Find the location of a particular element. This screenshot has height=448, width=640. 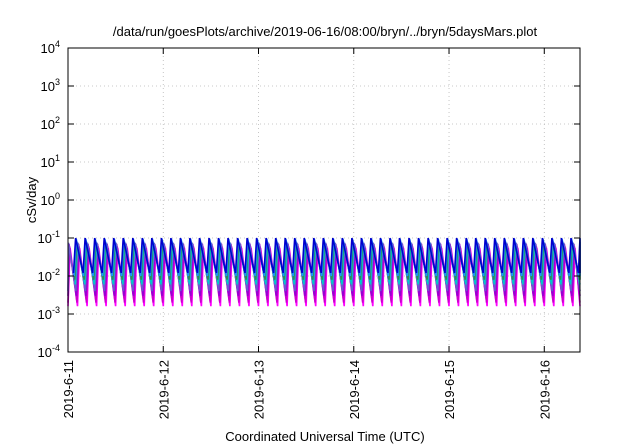

y-tick-label: 10² is located at coordinates (50, 123).